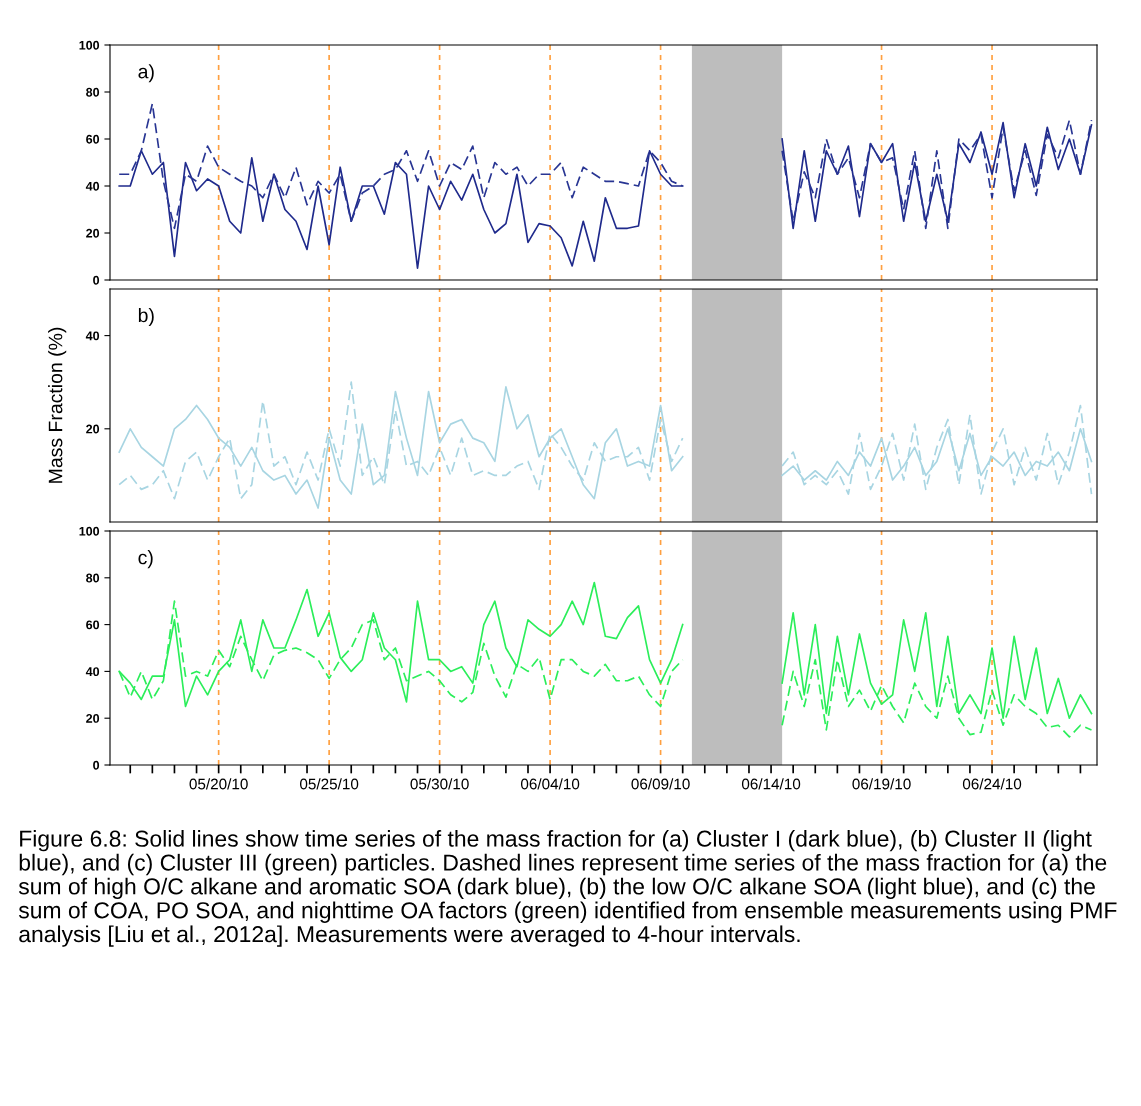 The image size is (1141, 1106). I want to click on x-tick-label: 05/25/10, so click(329, 784).